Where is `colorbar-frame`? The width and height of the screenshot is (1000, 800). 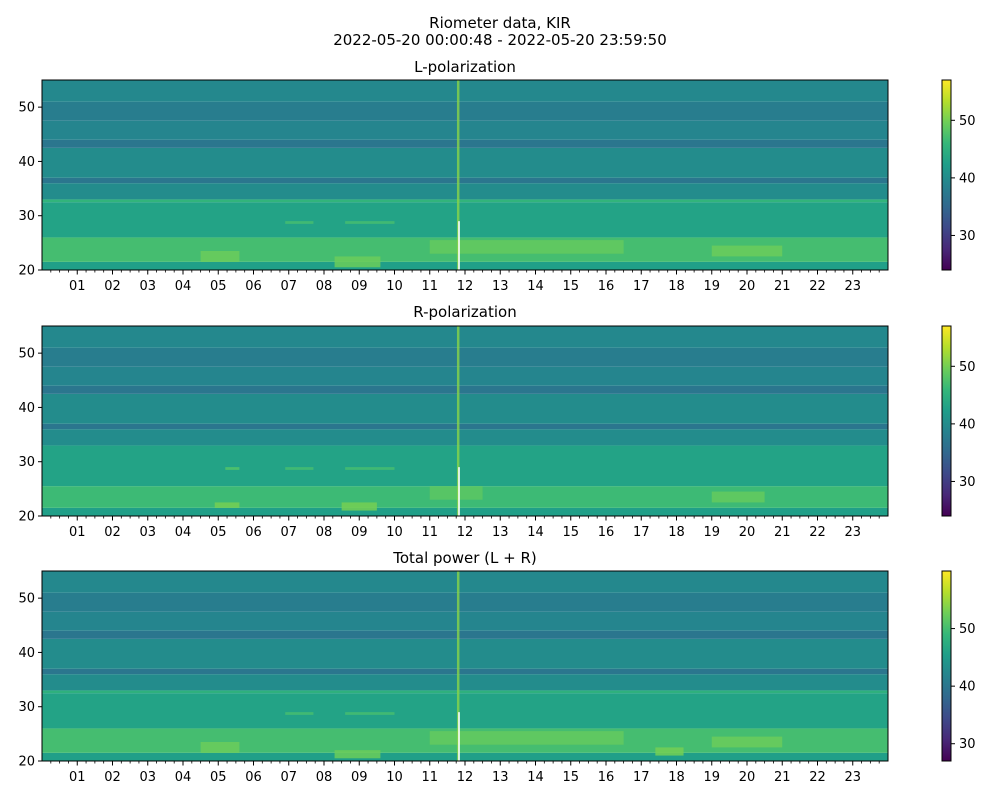 colorbar-frame is located at coordinates (946, 421).